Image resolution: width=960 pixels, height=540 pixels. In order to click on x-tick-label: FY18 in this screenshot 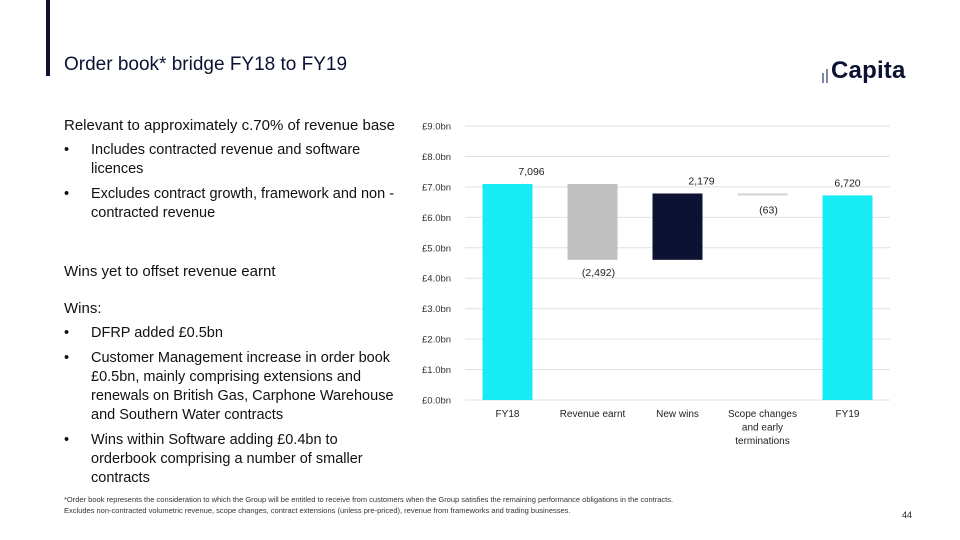, I will do `click(508, 414)`.